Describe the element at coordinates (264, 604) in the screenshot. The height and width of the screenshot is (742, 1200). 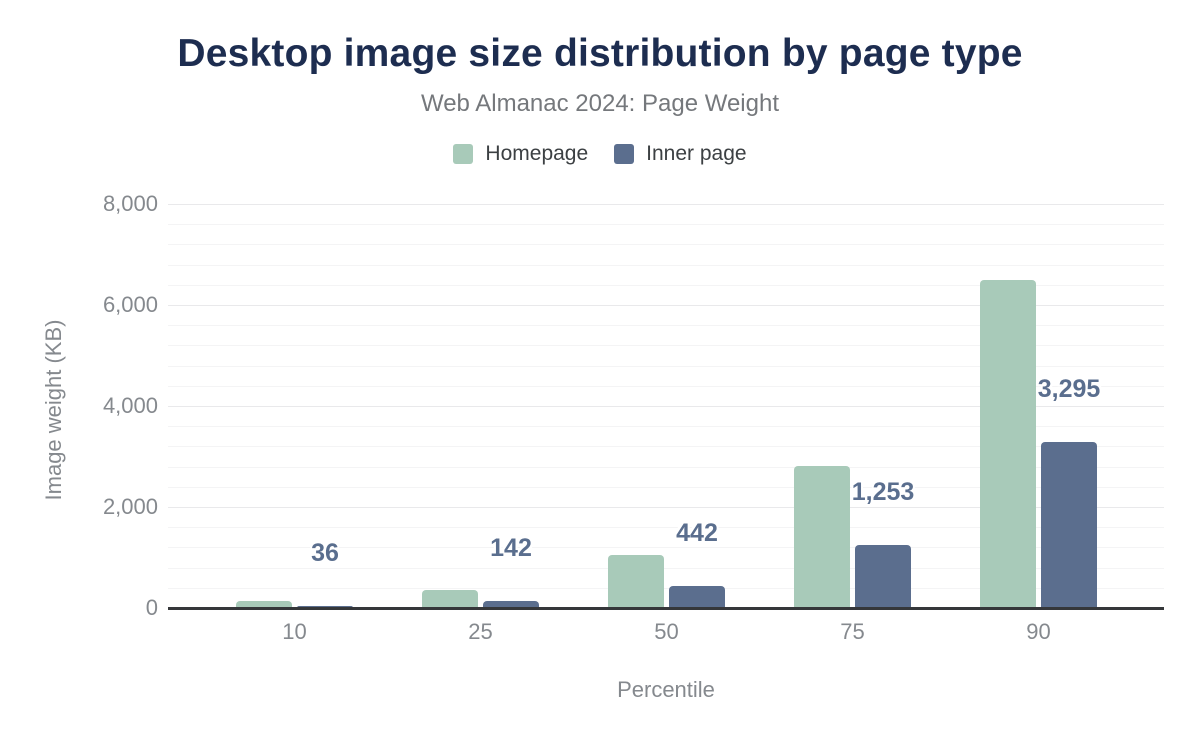
I see `bar-homepage-p10` at that location.